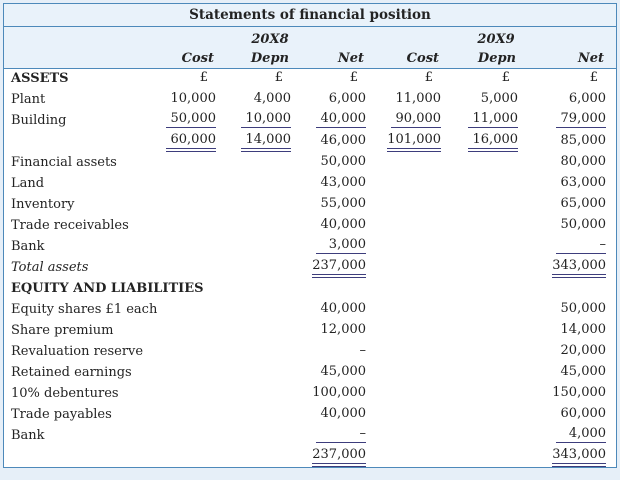  Describe the element at coordinates (77, 351) in the screenshot. I see `row-label: Revaluation reserve` at that location.